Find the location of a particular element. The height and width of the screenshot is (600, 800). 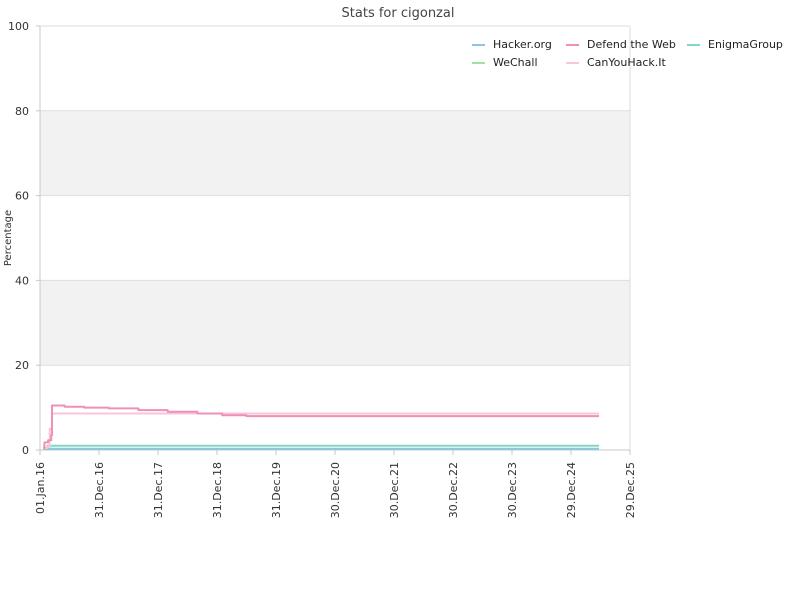

legend-item-hacker-org: Hacker.org is located at coordinates (512, 44).